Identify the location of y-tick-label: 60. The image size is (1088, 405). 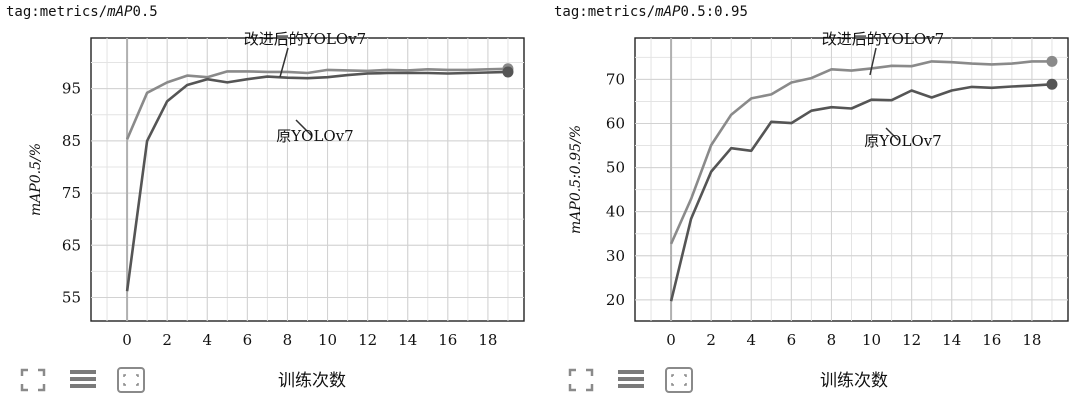
(615, 124).